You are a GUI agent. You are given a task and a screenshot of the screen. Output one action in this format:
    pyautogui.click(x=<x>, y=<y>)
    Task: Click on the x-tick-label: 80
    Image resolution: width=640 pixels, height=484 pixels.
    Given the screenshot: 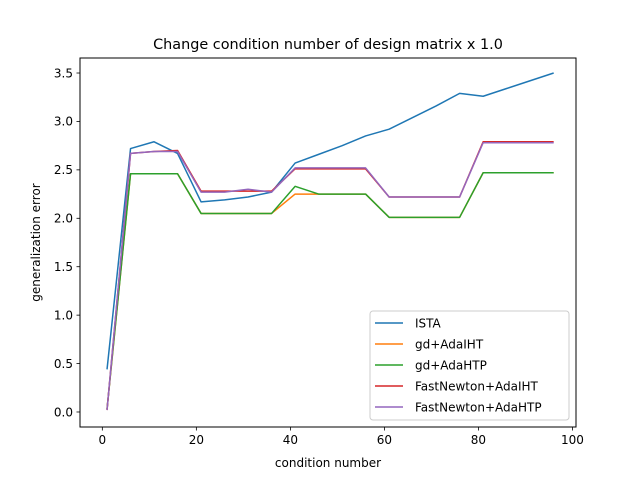 What is the action you would take?
    pyautogui.click(x=478, y=440)
    